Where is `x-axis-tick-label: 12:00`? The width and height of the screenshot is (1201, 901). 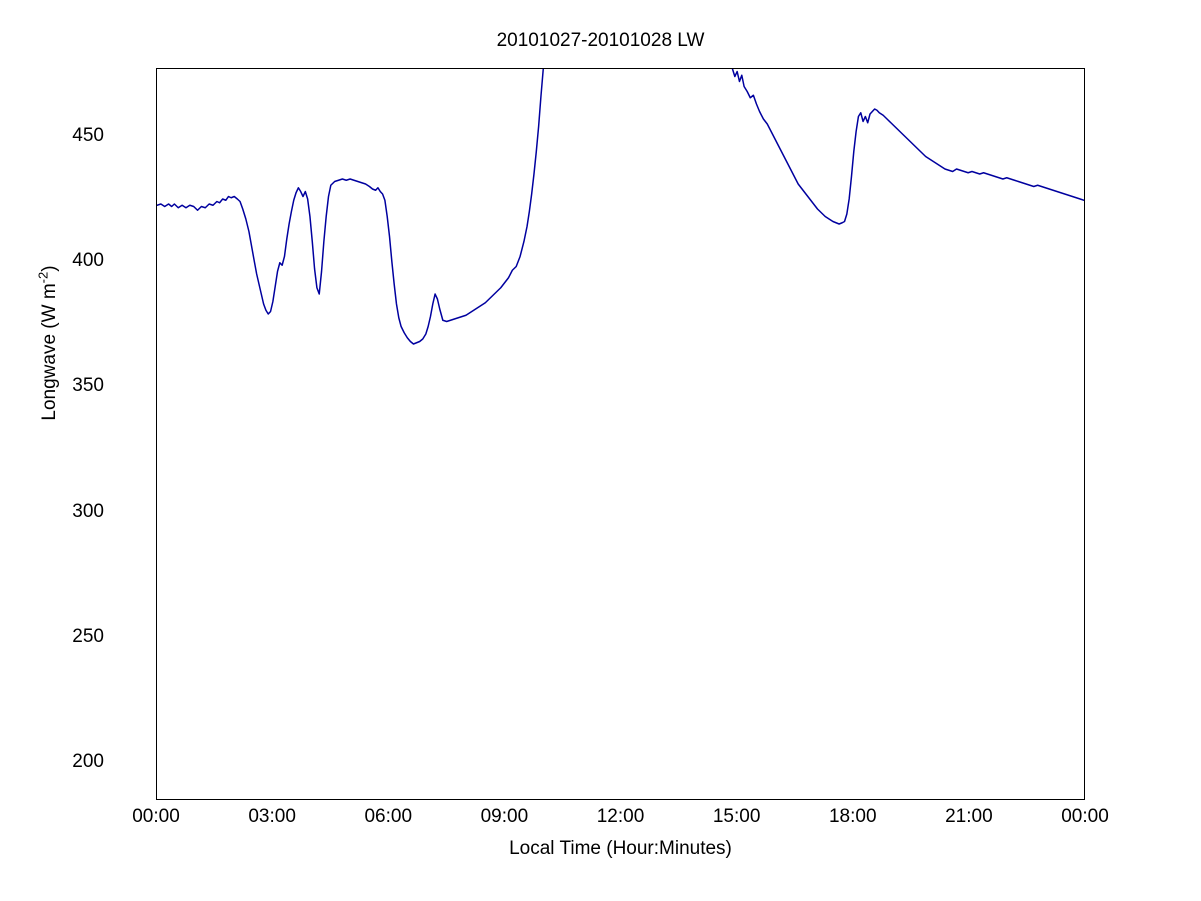 x-axis-tick-label: 12:00 is located at coordinates (620, 816).